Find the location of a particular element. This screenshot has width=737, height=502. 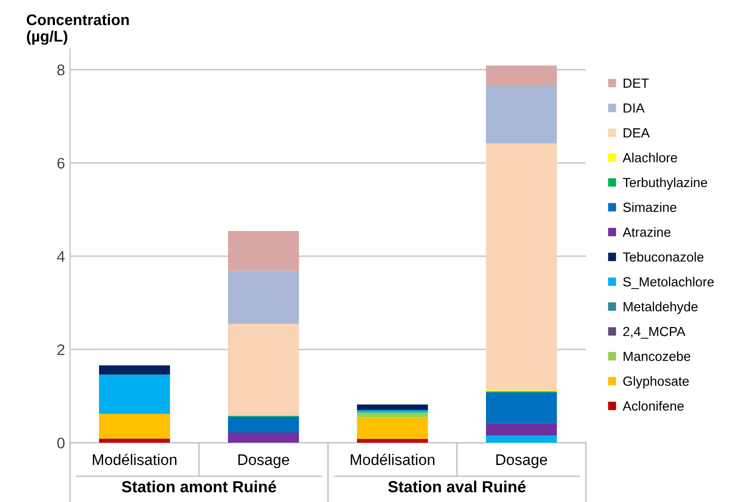

y-tick-label: 0 is located at coordinates (61, 443).